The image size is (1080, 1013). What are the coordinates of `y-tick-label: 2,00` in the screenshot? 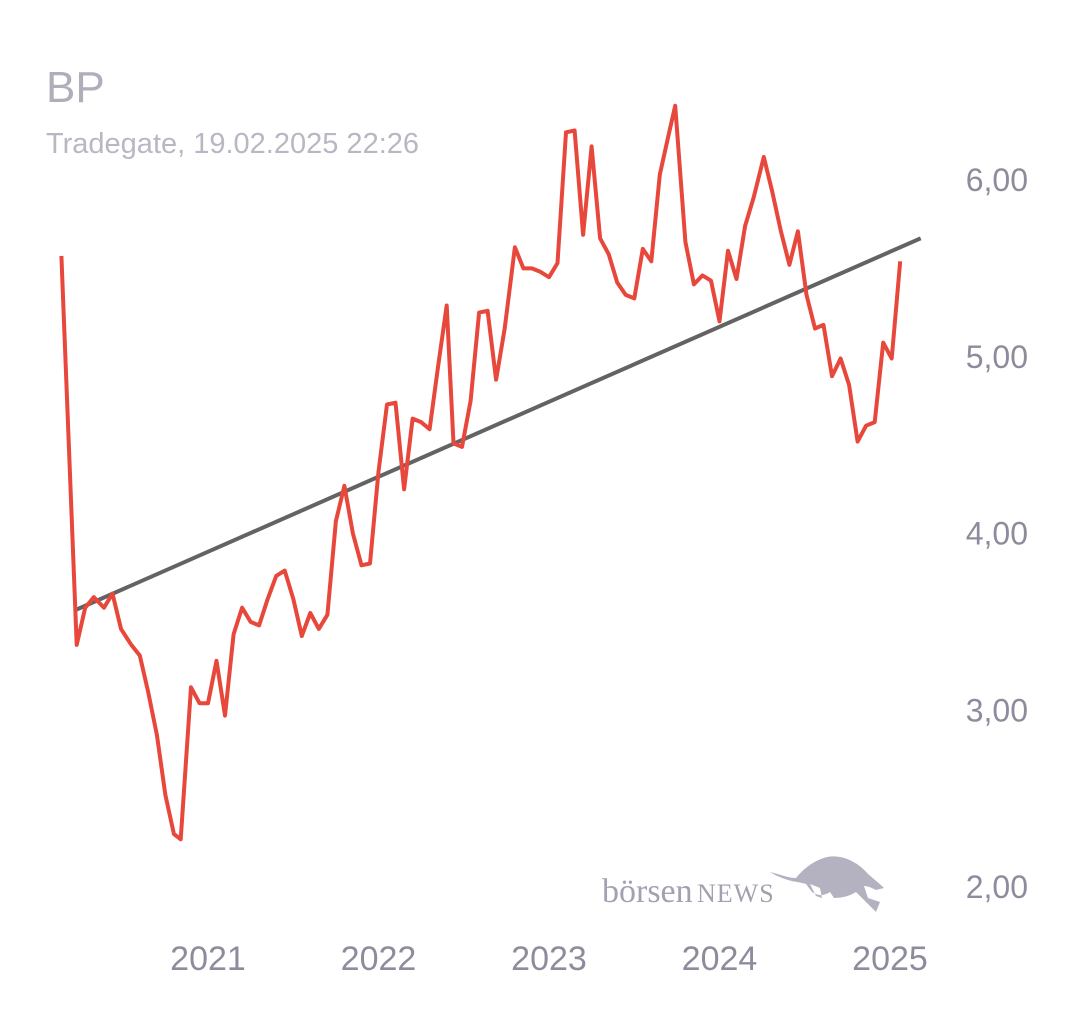 It's located at (997, 887).